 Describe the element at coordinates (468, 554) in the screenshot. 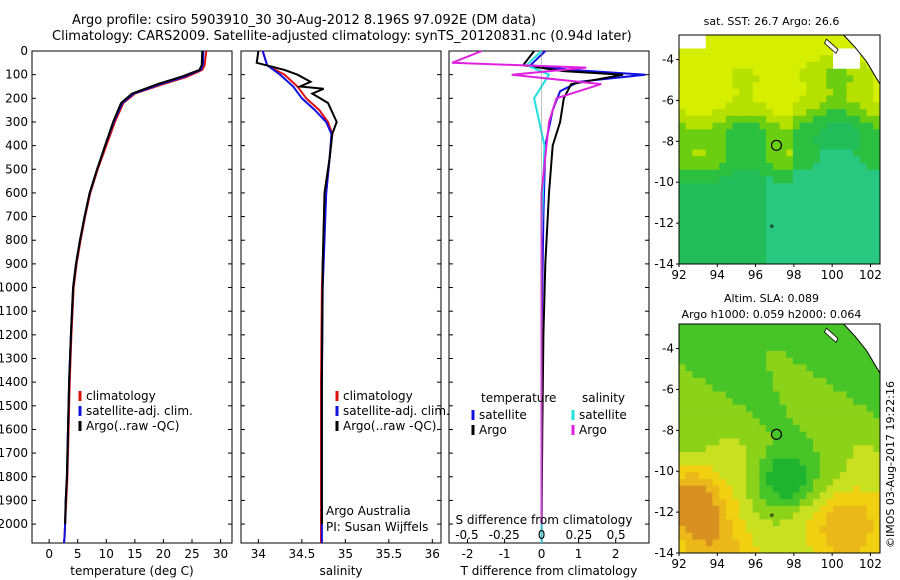

I see `x-tick-label: -2` at that location.